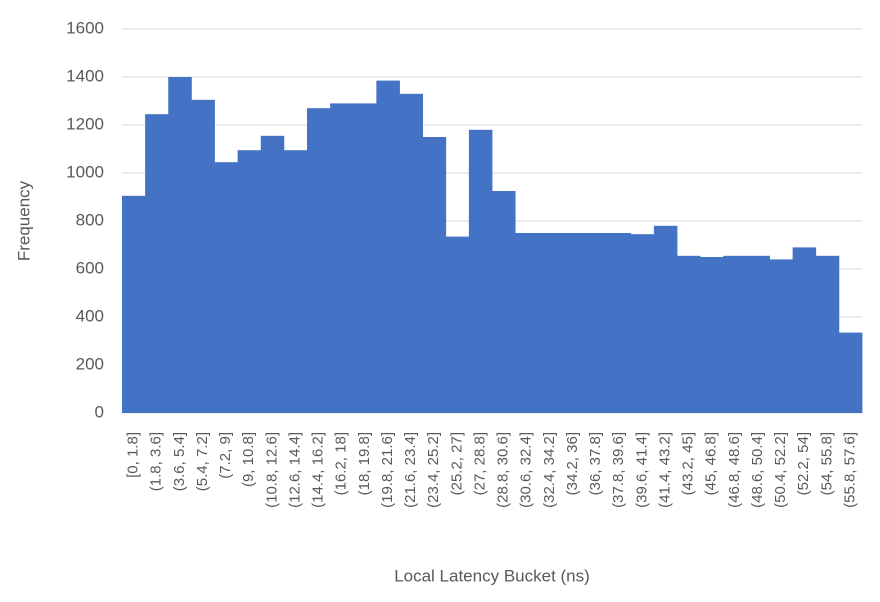  What do you see at coordinates (294, 470) in the screenshot?
I see `x-tick-label: (12.6, 14.4]` at bounding box center [294, 470].